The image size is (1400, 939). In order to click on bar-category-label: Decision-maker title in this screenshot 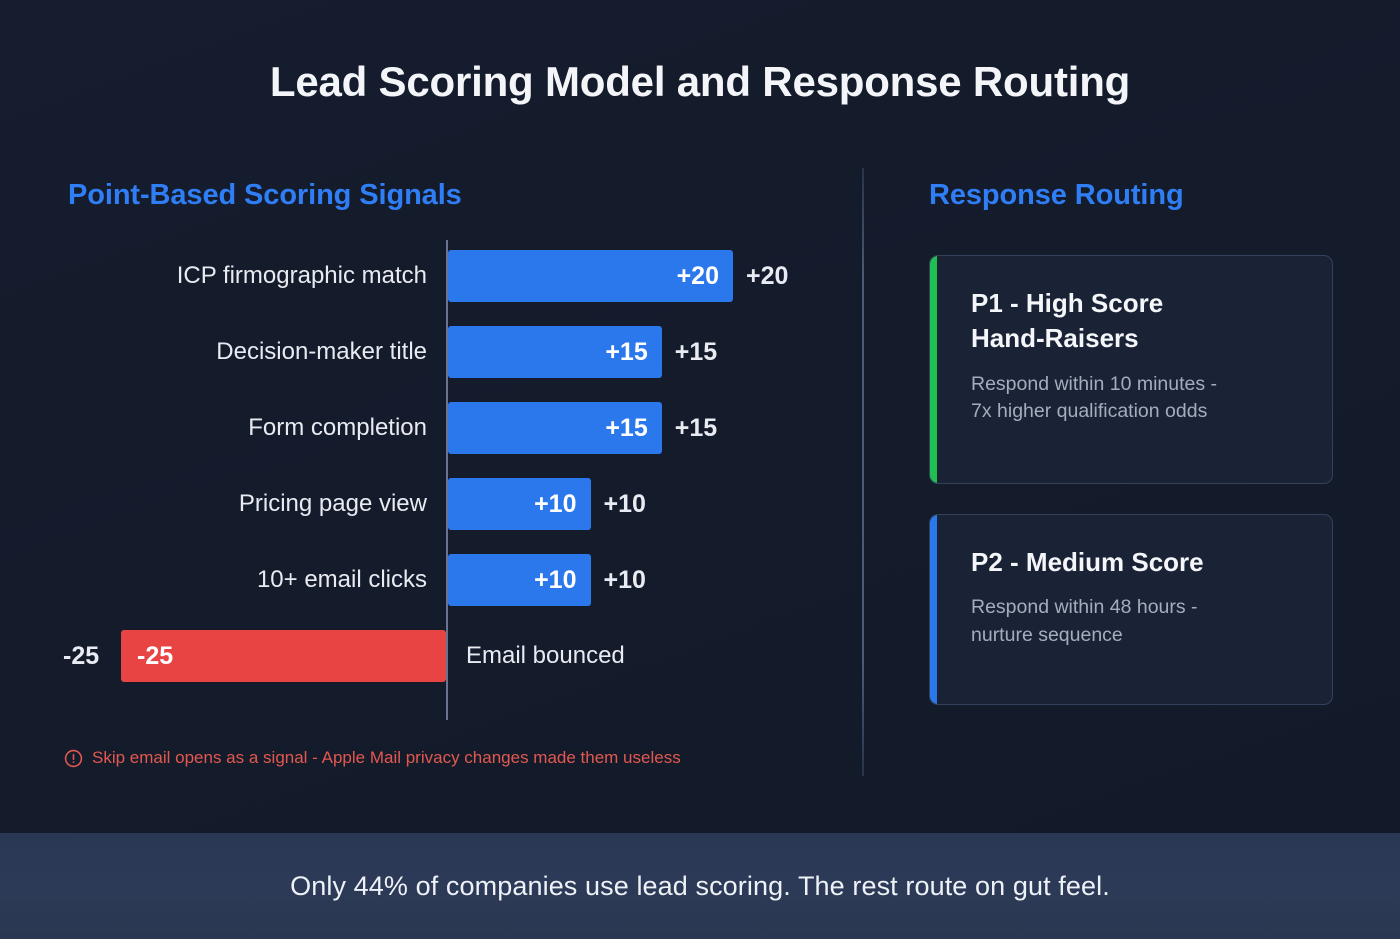, I will do `click(321, 351)`.